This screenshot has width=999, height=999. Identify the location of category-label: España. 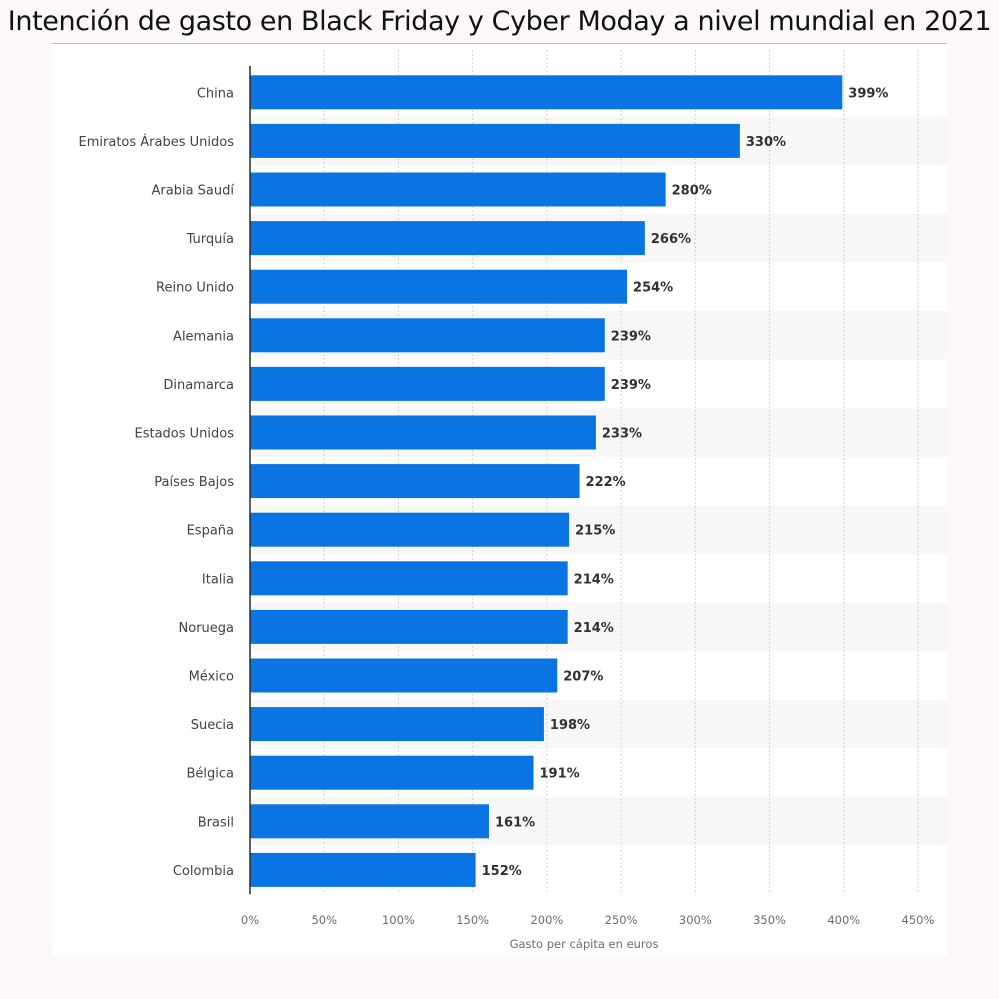
(210, 531).